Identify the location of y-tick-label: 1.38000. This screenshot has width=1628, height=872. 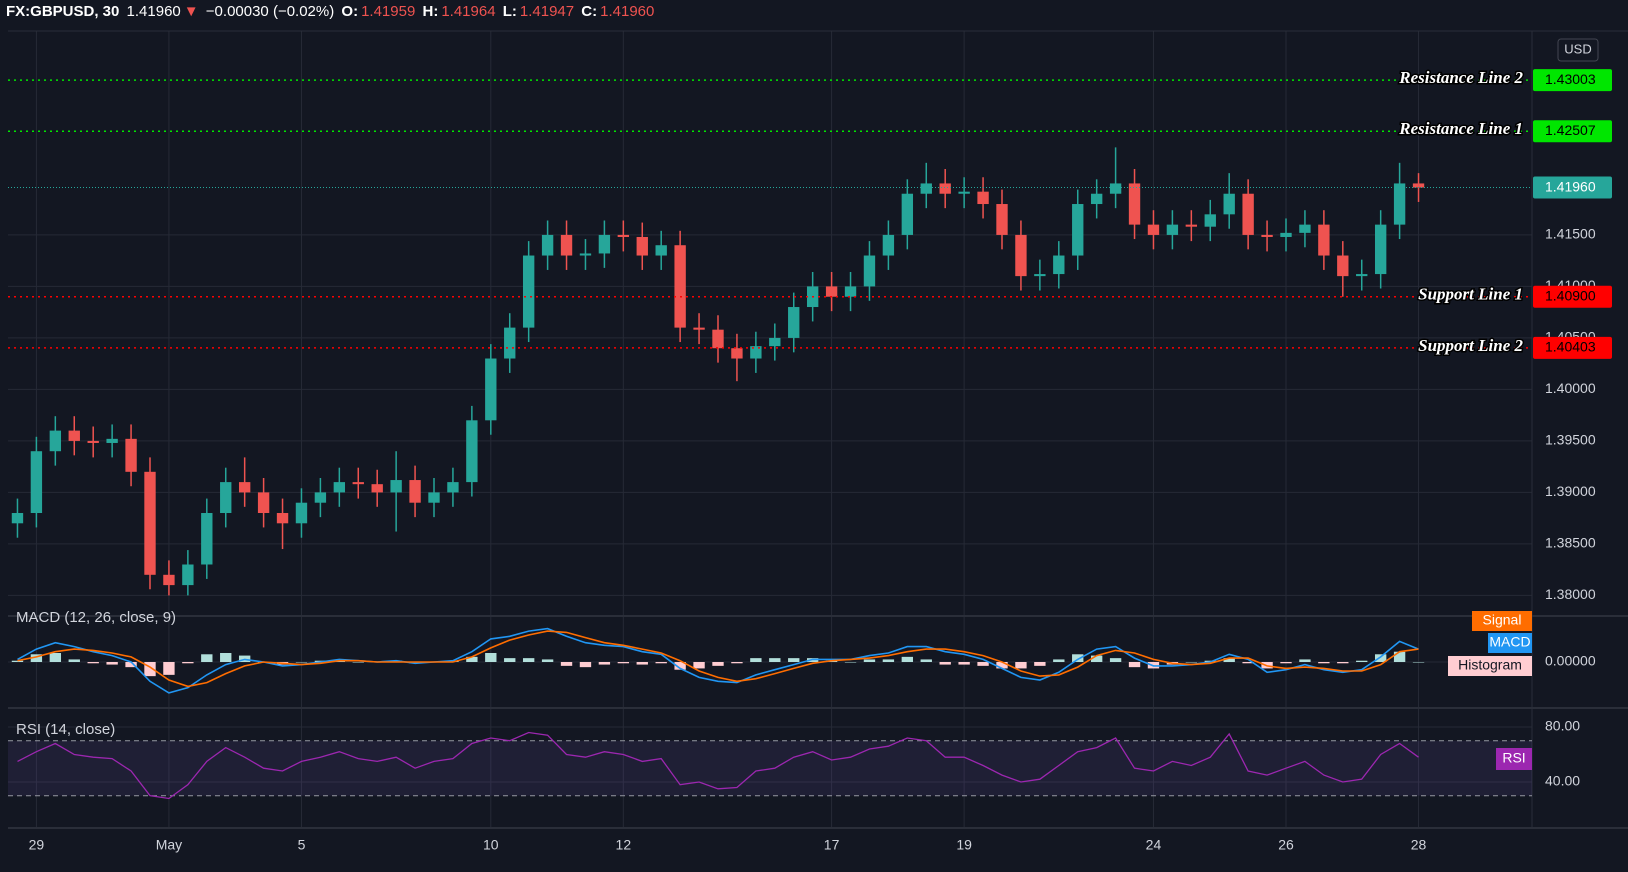
(1570, 594).